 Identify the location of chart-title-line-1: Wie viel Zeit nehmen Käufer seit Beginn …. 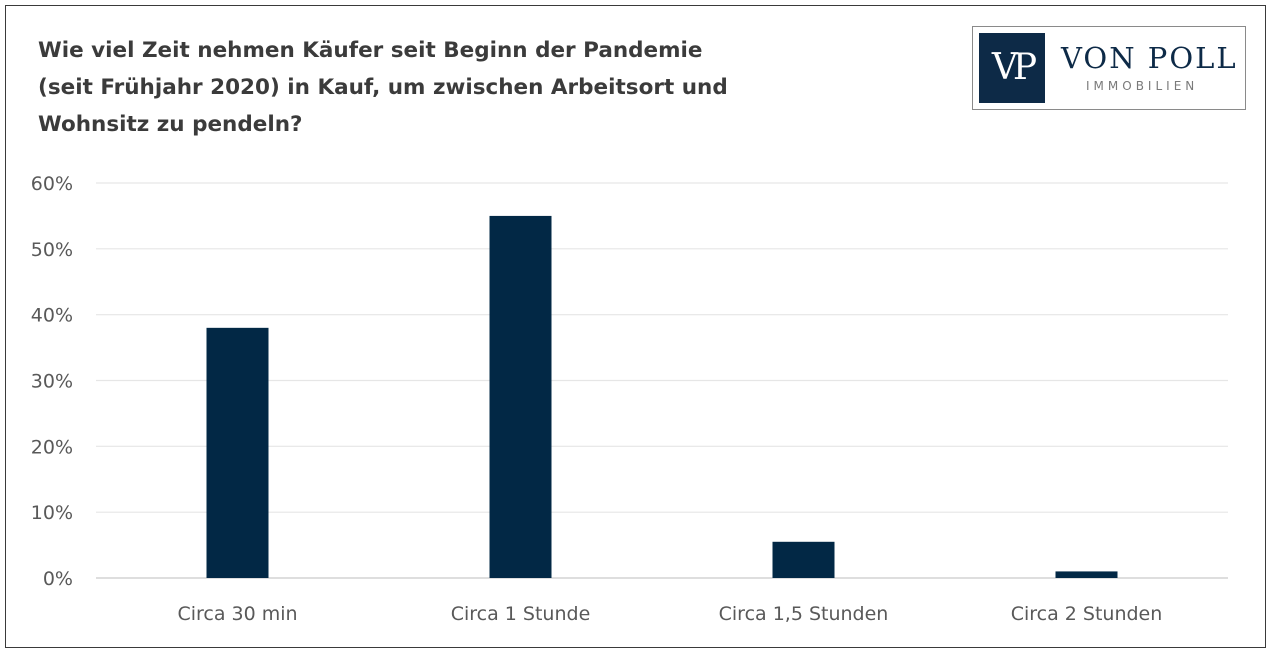
(370, 50).